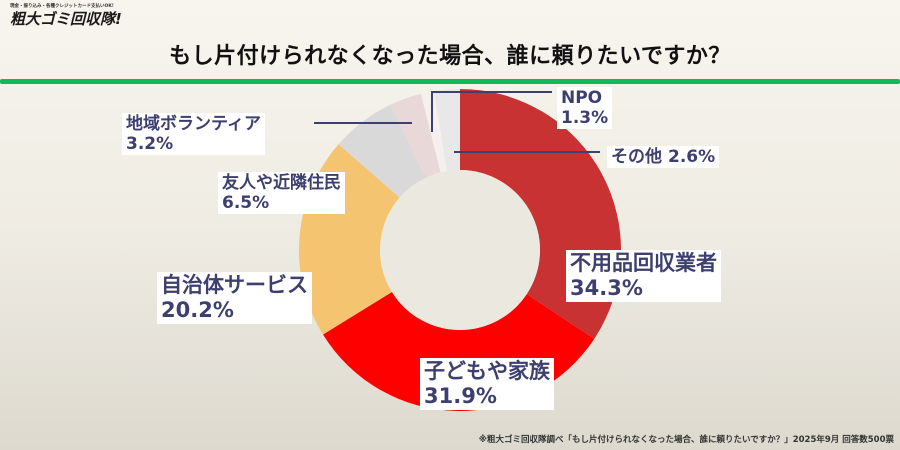  Describe the element at coordinates (643, 276) in the screenshot. I see `label-vendor: 不用品回収業者 34.3%` at that location.